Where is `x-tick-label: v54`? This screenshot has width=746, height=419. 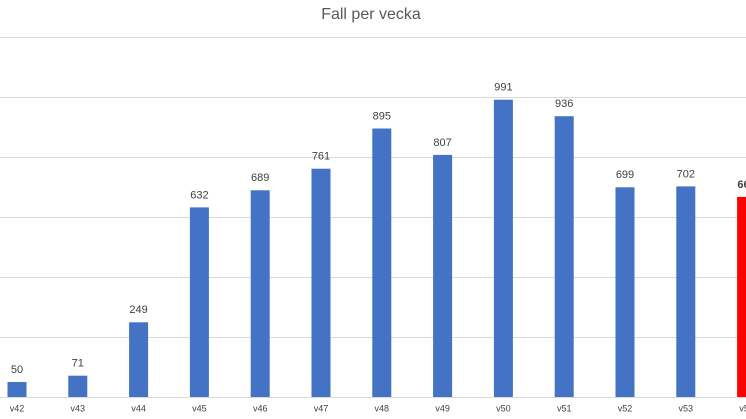
x-tick-label: v54 is located at coordinates (742, 408).